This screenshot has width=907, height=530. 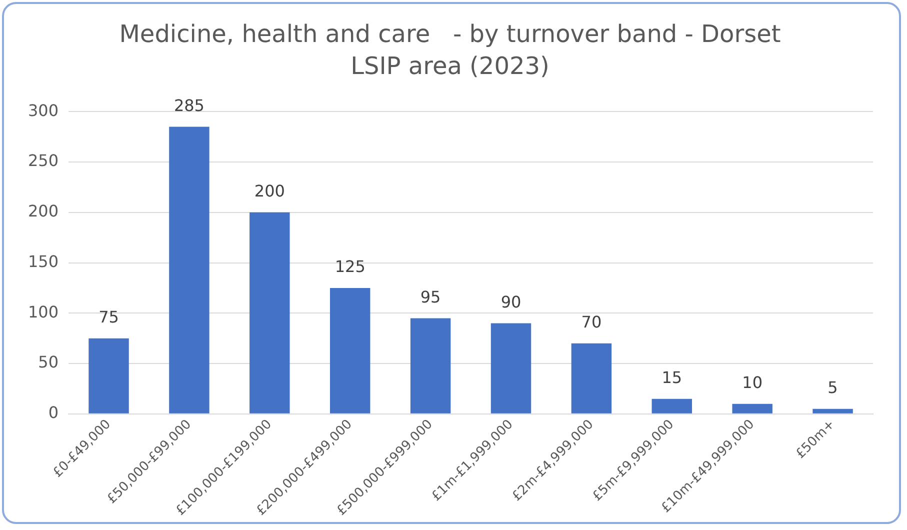 I want to click on y-tick-label: 150, so click(x=43, y=261).